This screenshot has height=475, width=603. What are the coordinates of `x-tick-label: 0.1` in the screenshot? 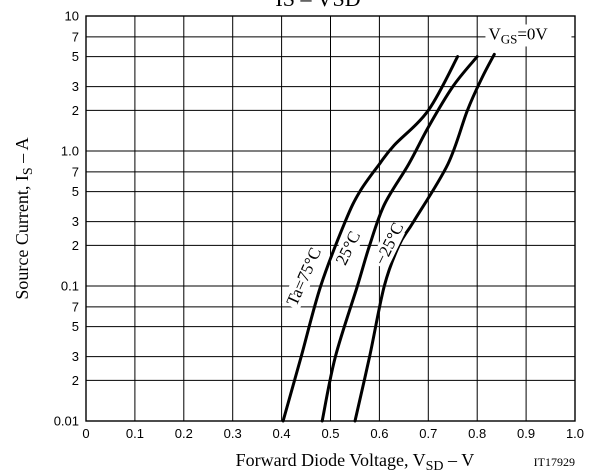 It's located at (135, 433).